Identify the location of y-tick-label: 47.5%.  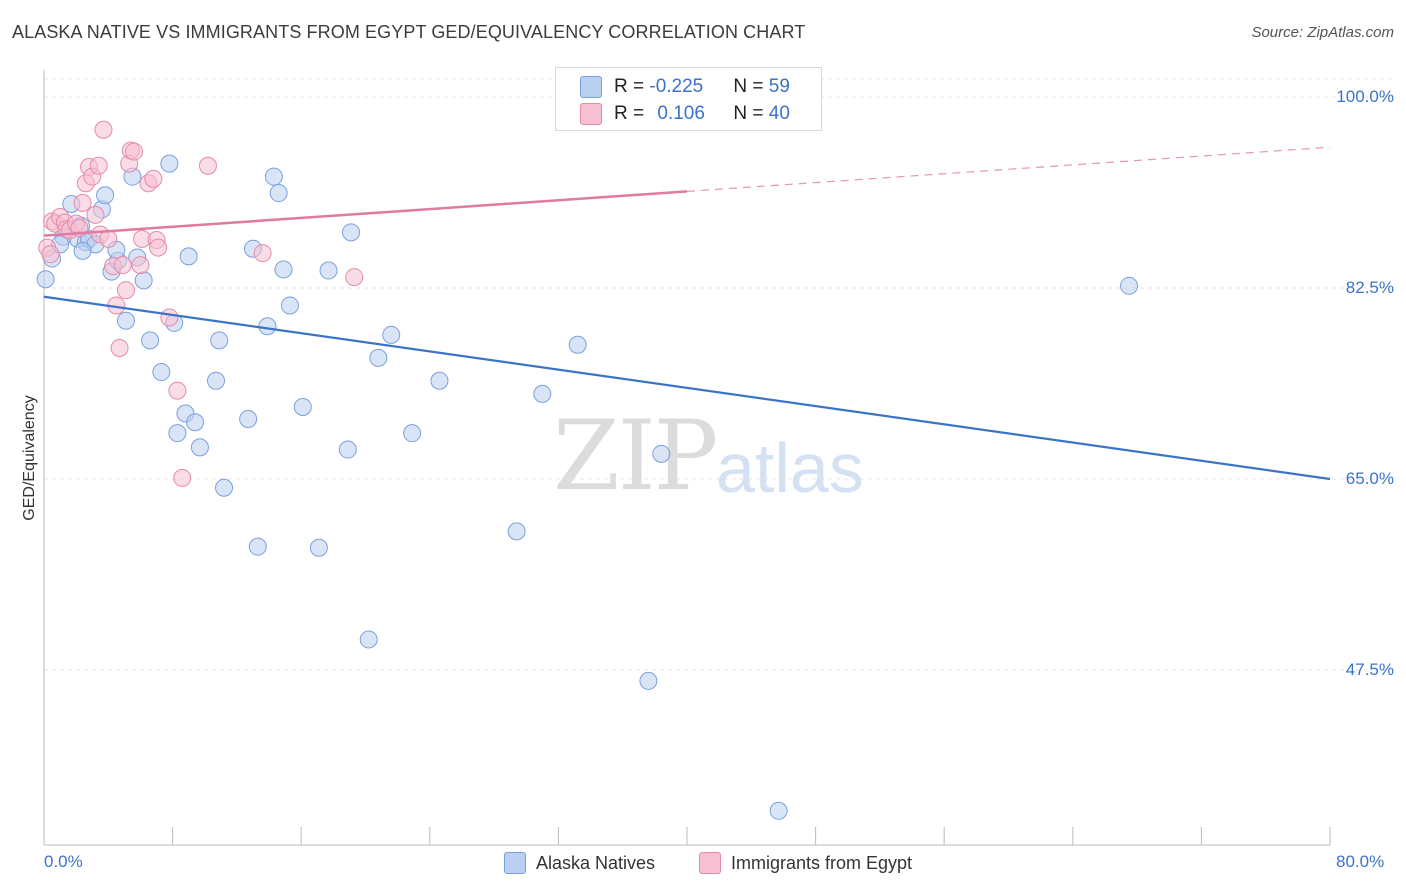
(1369, 669).